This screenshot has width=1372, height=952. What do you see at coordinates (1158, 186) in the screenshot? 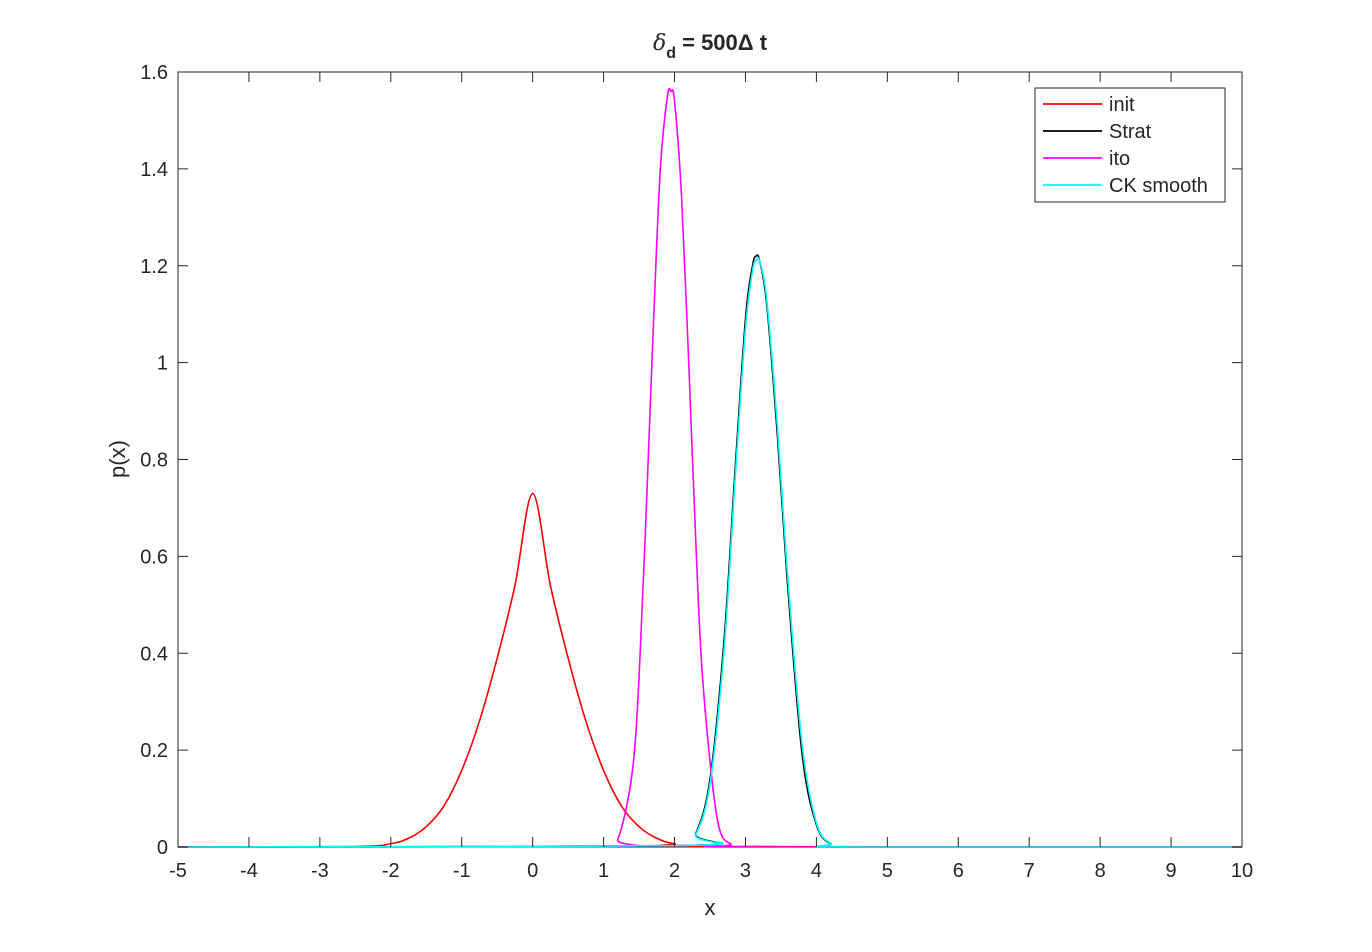
I see `legend-label: CK smooth` at bounding box center [1158, 186].